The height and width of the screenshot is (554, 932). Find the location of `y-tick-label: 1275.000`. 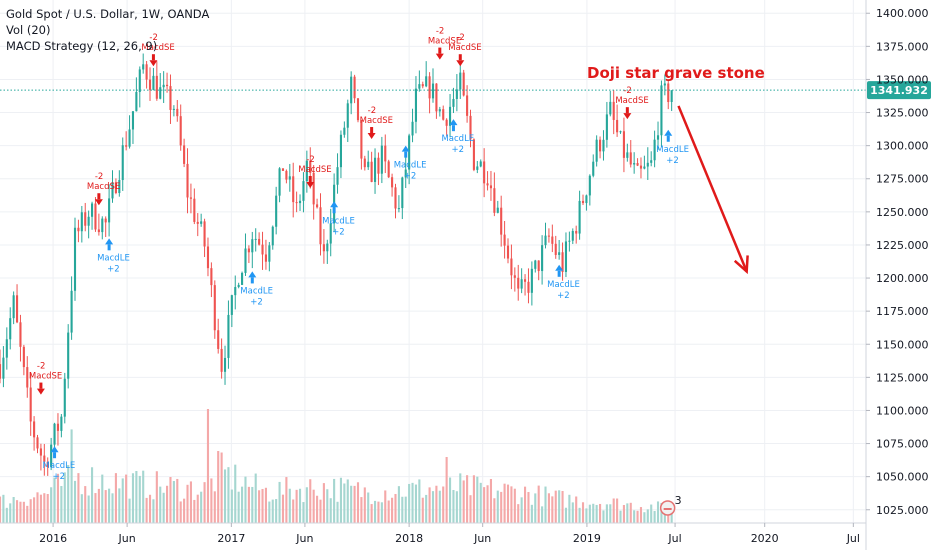

y-tick-label: 1275.000 is located at coordinates (902, 179).